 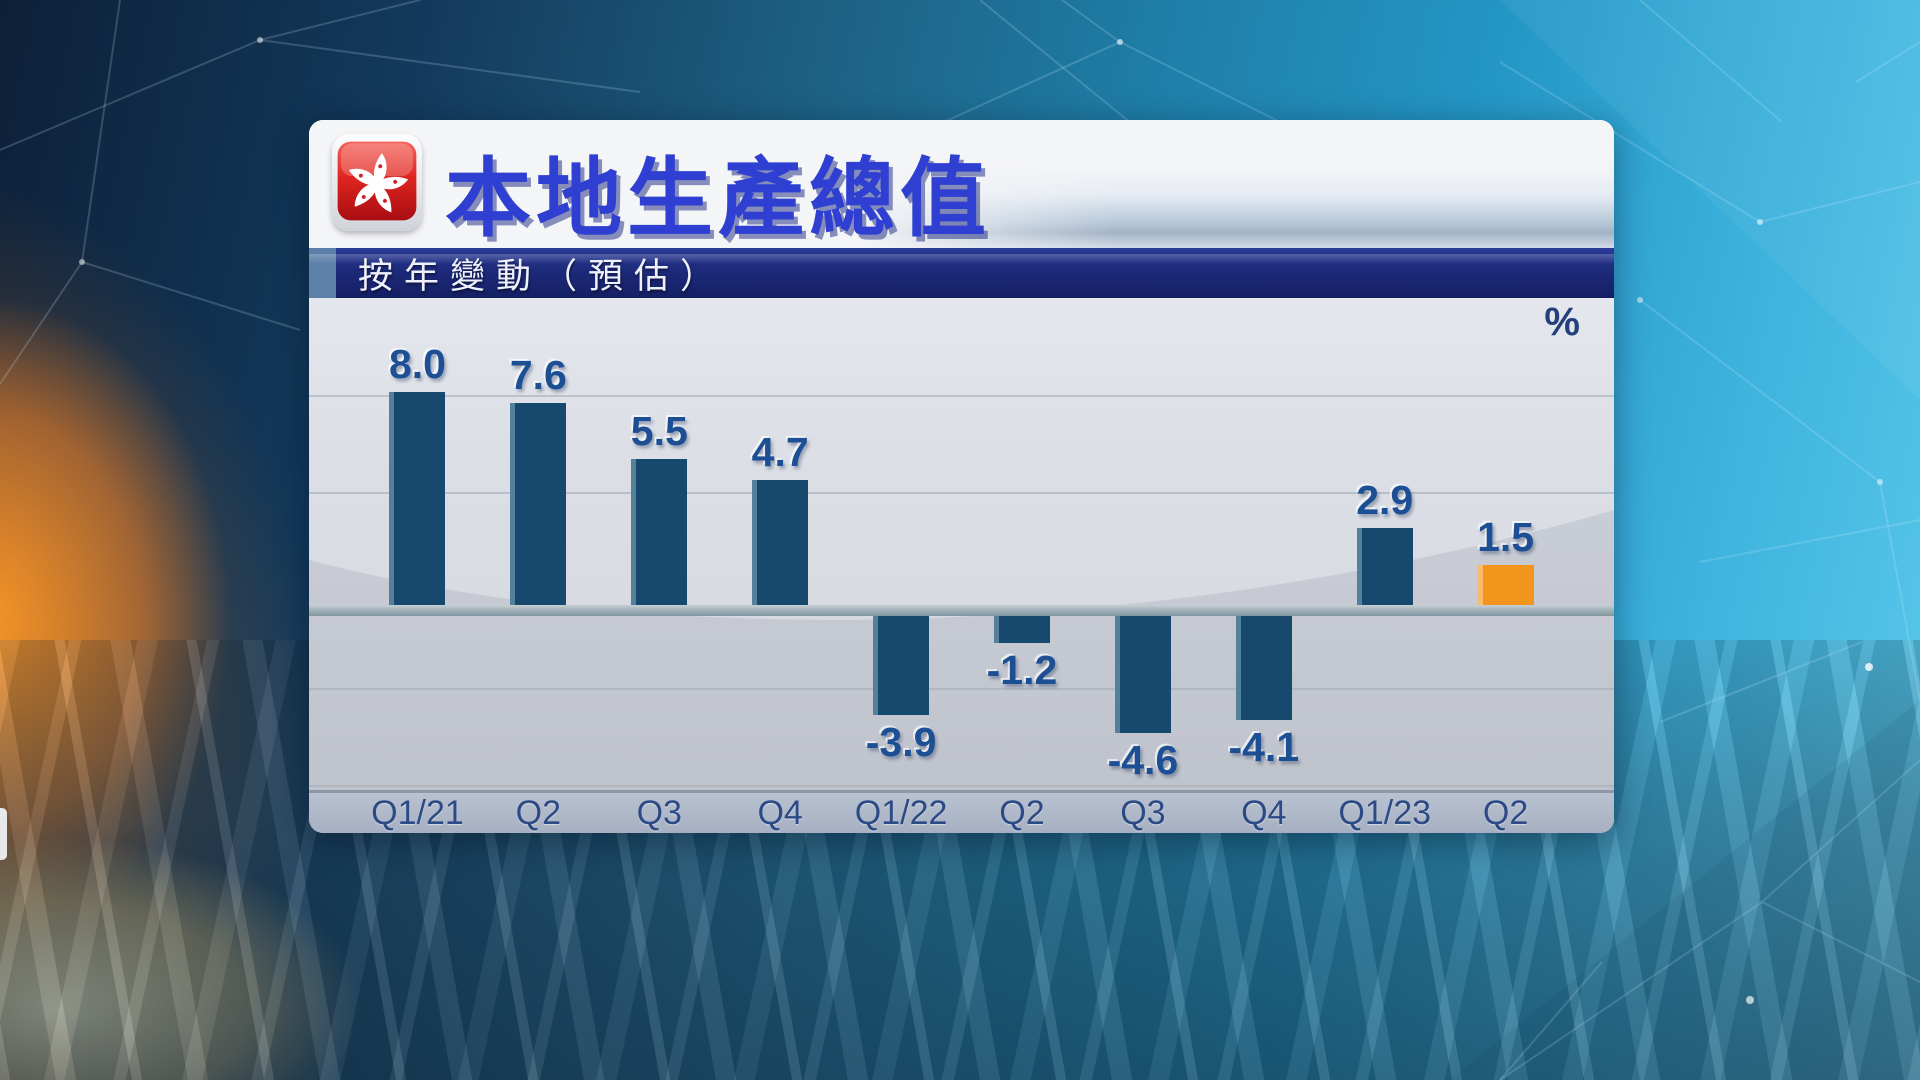 What do you see at coordinates (1385, 499) in the screenshot?
I see `bar-value-label: 2.9` at bounding box center [1385, 499].